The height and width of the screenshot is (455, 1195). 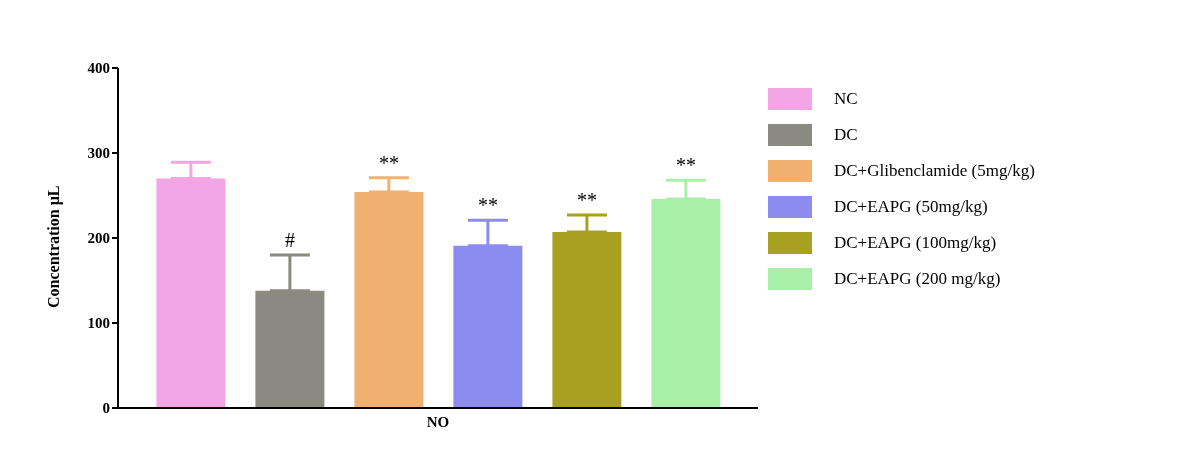 What do you see at coordinates (98, 68) in the screenshot?
I see `y-tick-label: 400` at bounding box center [98, 68].